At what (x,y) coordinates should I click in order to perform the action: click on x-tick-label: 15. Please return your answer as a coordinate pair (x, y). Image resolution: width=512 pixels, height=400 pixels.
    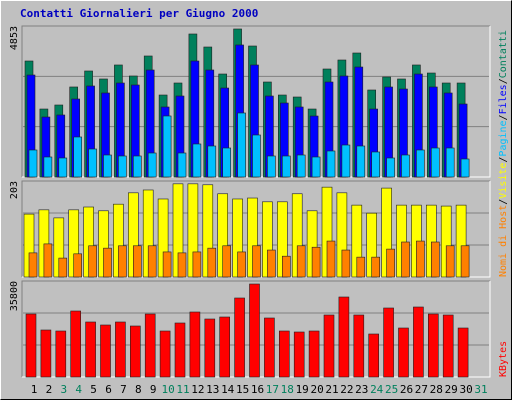
    Looking at the image, I should click on (242, 389).